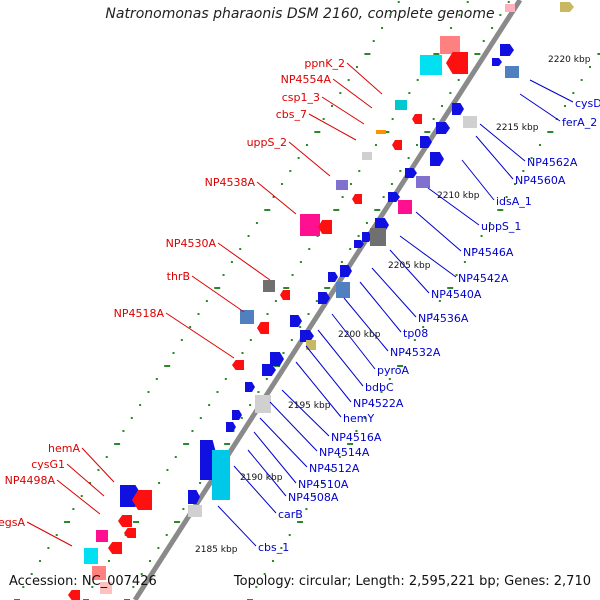  Describe the element at coordinates (267, 142) in the screenshot. I see `reverse-gene-label: uppS_2` at that location.